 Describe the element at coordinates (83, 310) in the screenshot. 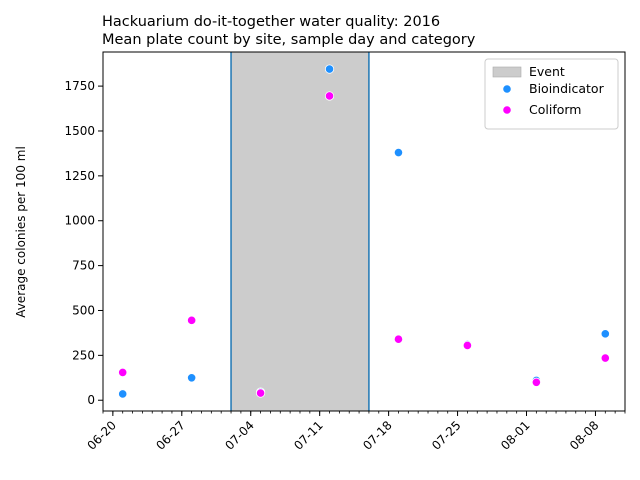

I see `y-tick-label: 500` at that location.